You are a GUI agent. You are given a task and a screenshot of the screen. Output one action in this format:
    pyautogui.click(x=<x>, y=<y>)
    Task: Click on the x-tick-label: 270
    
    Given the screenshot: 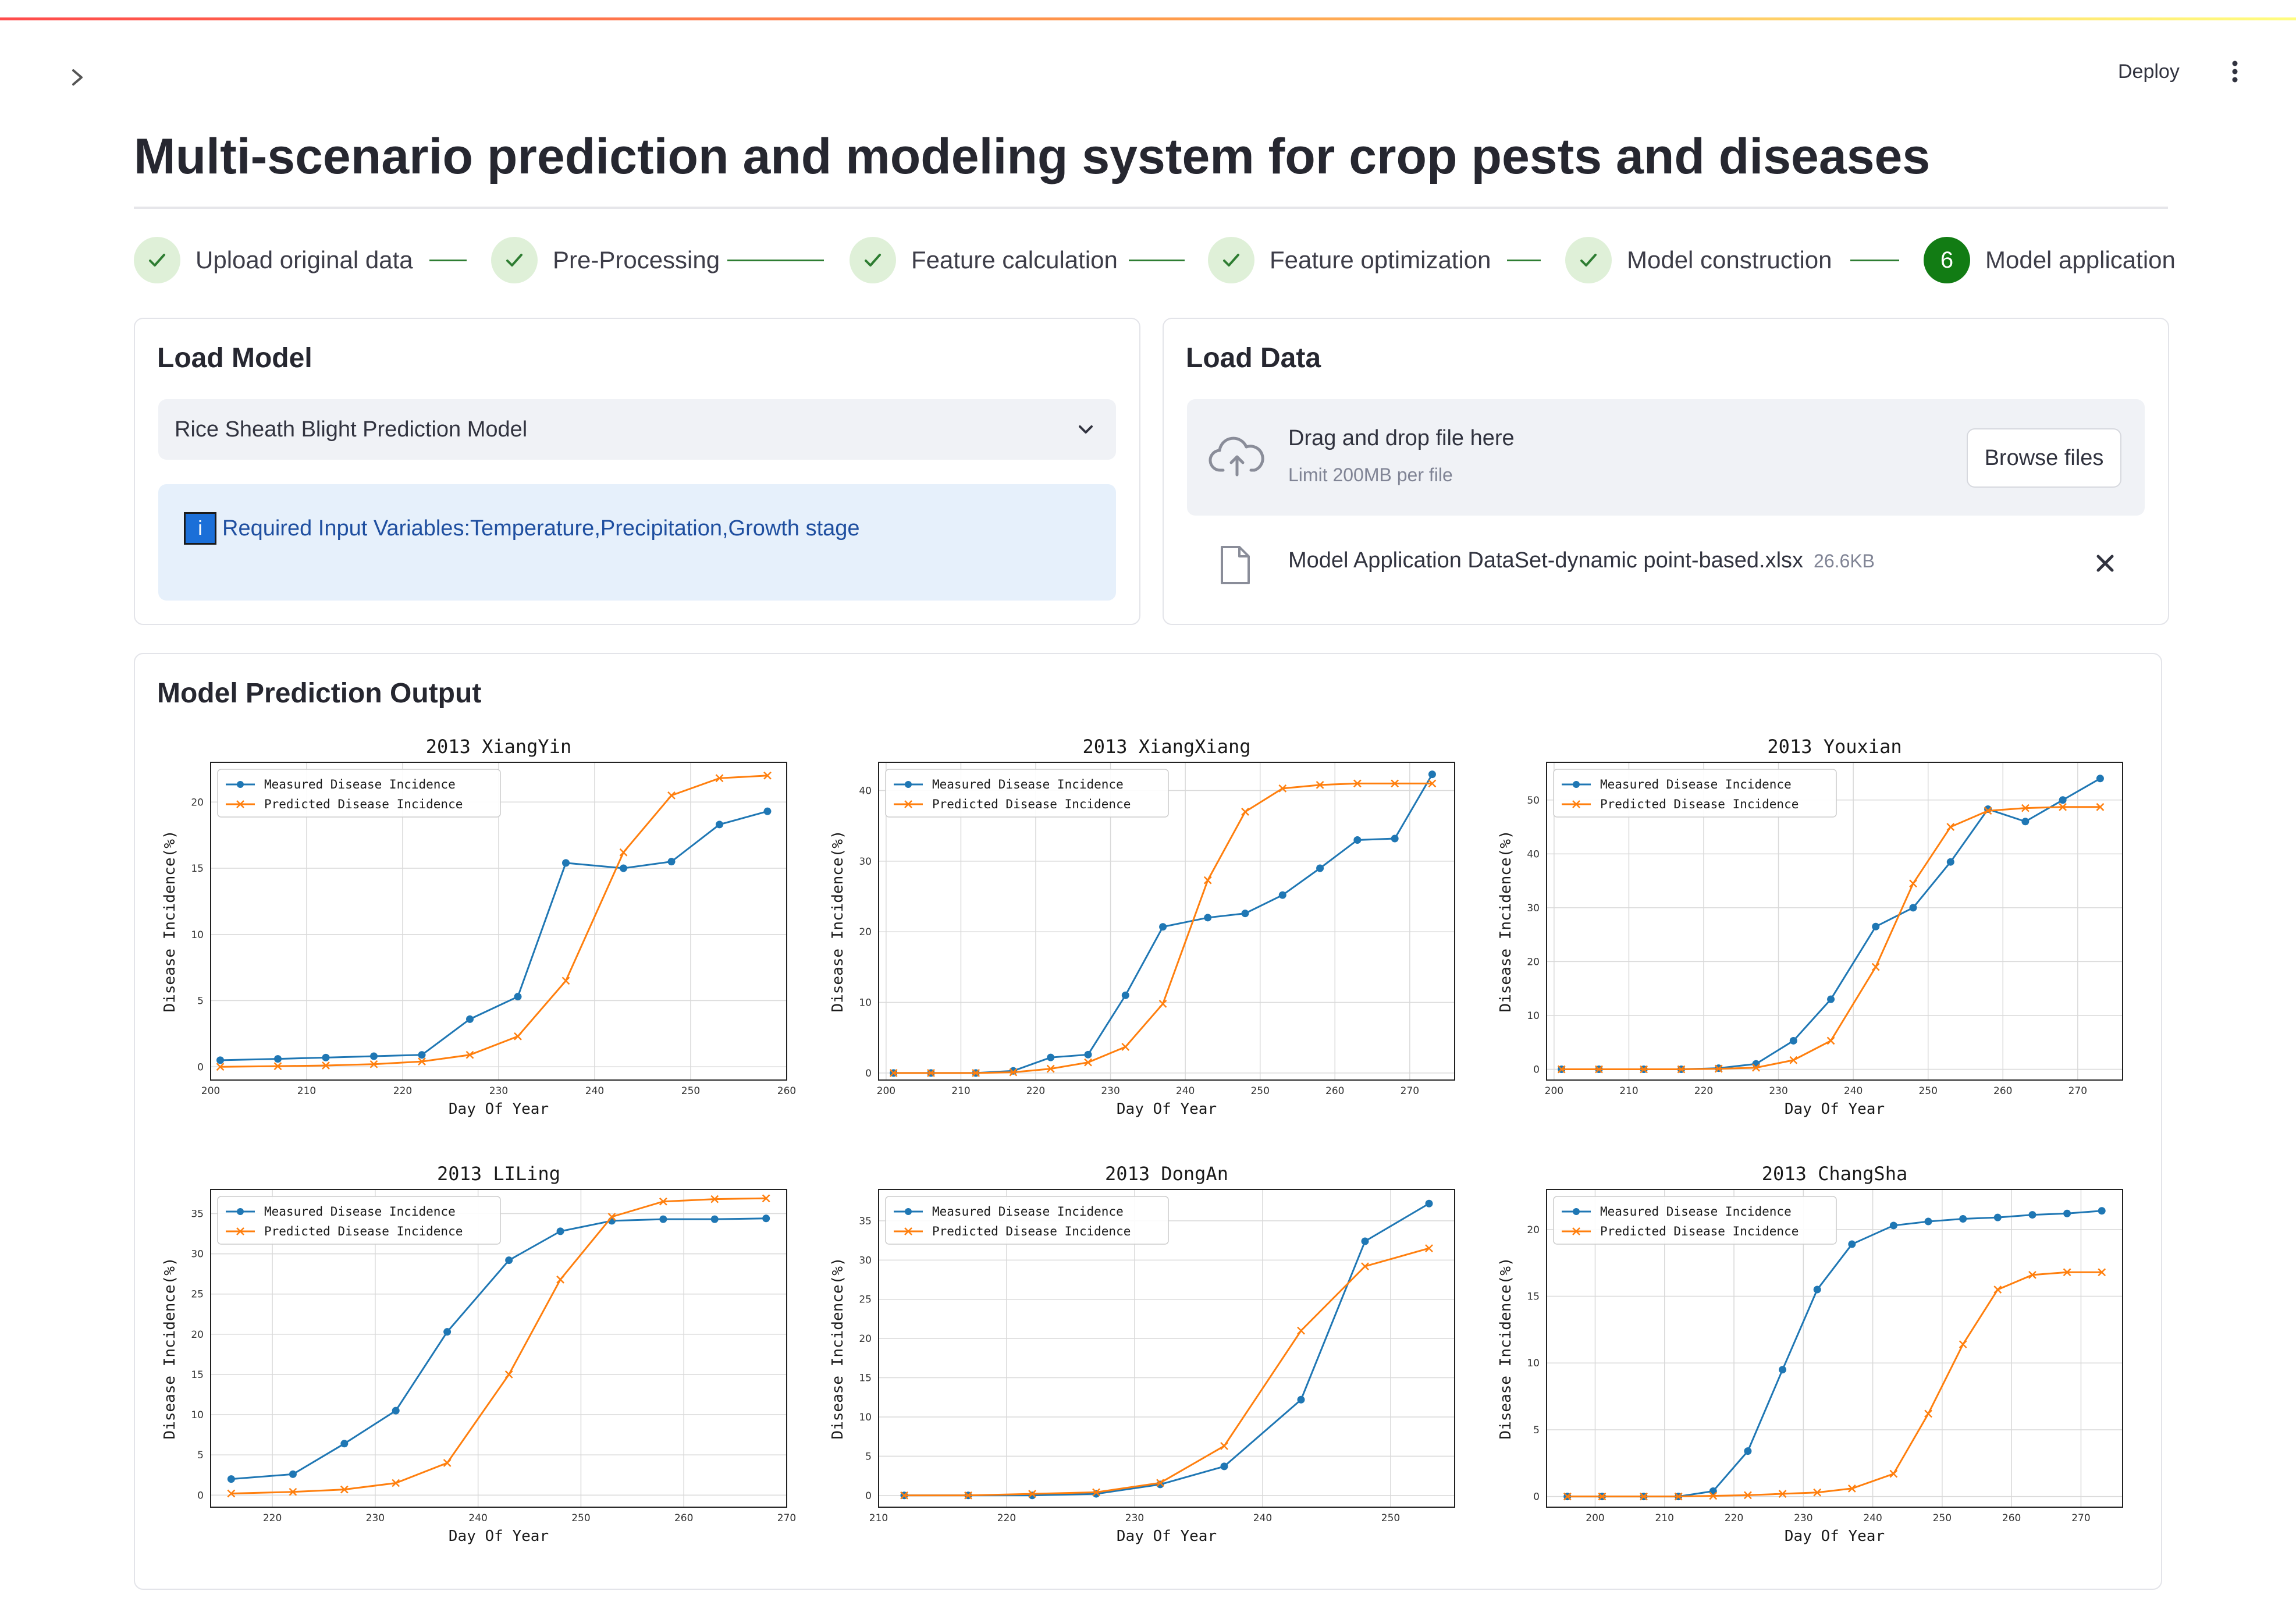 What is the action you would take?
    pyautogui.click(x=1410, y=1091)
    